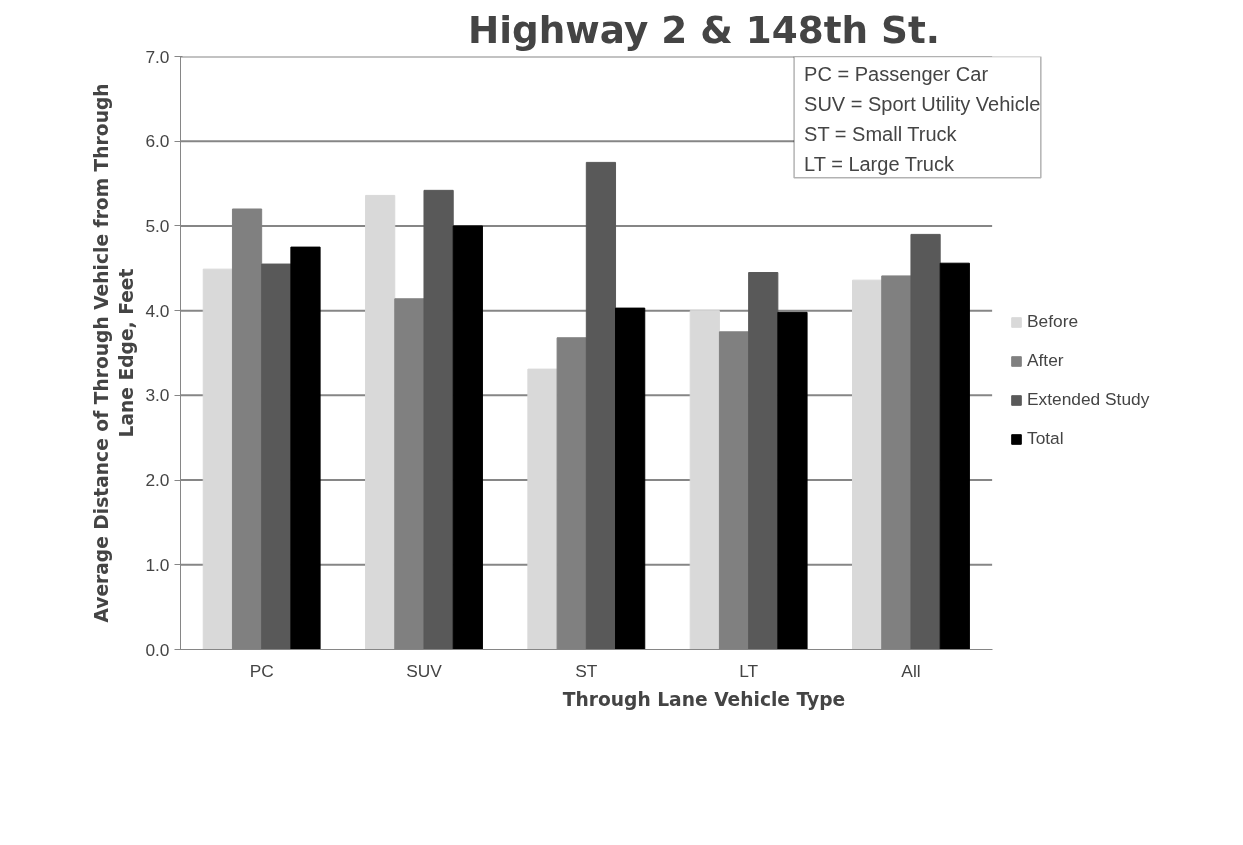 The width and height of the screenshot is (1243, 845). What do you see at coordinates (157, 395) in the screenshot?
I see `y-tick-label: 3.0` at bounding box center [157, 395].